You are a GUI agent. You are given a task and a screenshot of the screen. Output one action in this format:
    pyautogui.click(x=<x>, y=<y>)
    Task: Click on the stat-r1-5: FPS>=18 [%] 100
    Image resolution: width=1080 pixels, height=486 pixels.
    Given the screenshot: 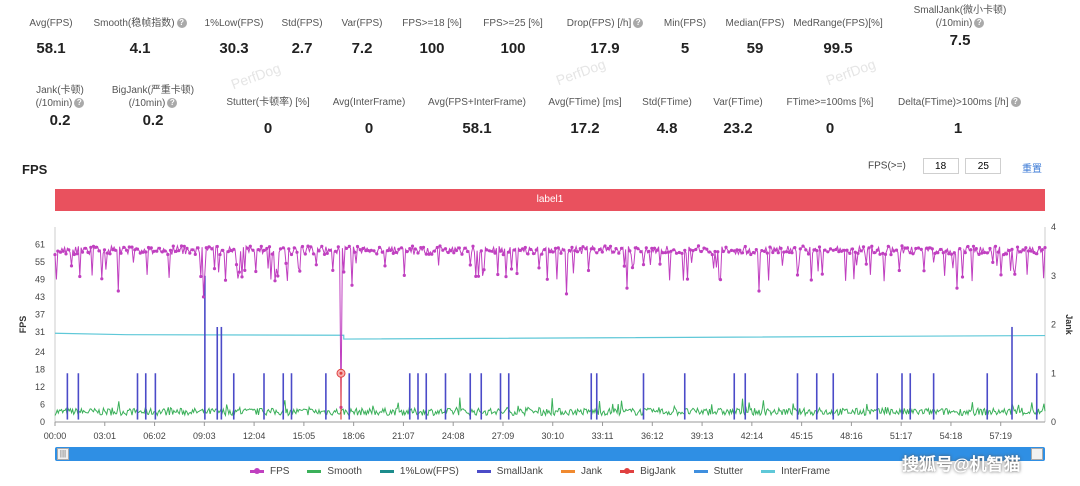 What is the action you would take?
    pyautogui.click(x=432, y=37)
    